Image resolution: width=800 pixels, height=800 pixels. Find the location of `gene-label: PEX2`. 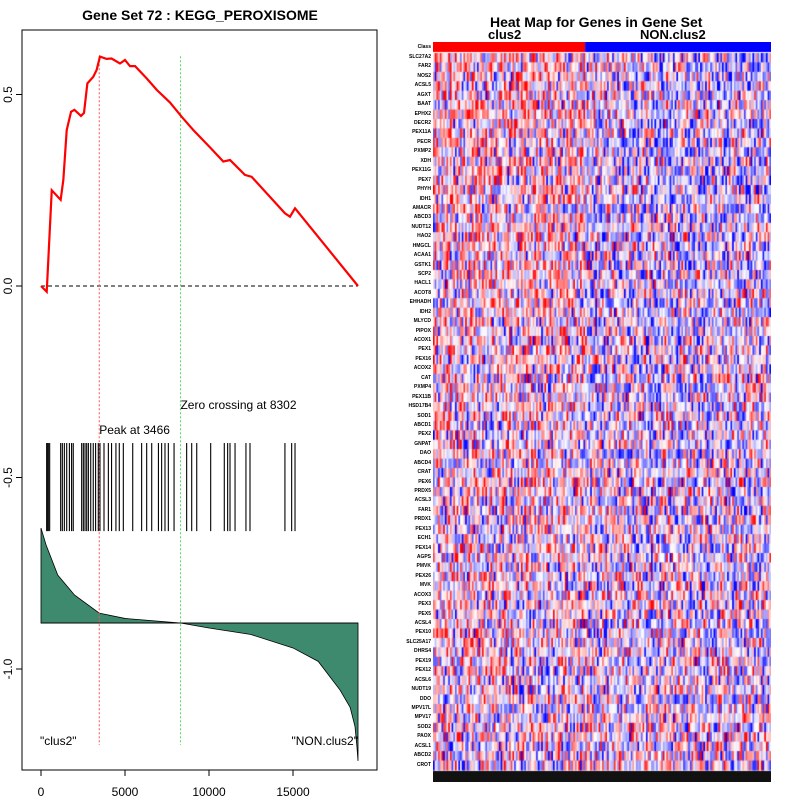

gene-label: PEX2 is located at coordinates (424, 434).